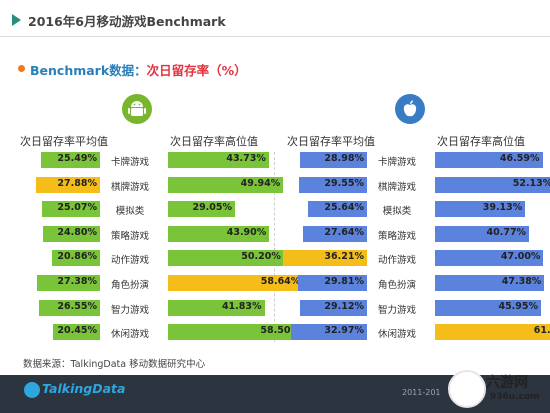 This screenshot has width=550, height=413. What do you see at coordinates (541, 331) in the screenshot?
I see `bar-high-label: 61.26%` at bounding box center [541, 331].